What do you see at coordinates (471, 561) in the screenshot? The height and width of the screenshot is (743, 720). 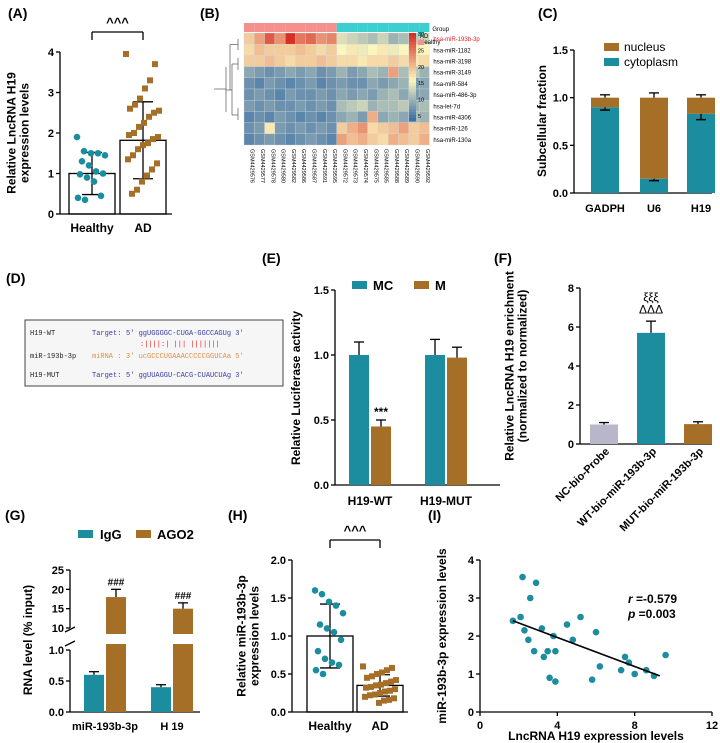 I see `i-y-tick-label: 4` at bounding box center [471, 561].